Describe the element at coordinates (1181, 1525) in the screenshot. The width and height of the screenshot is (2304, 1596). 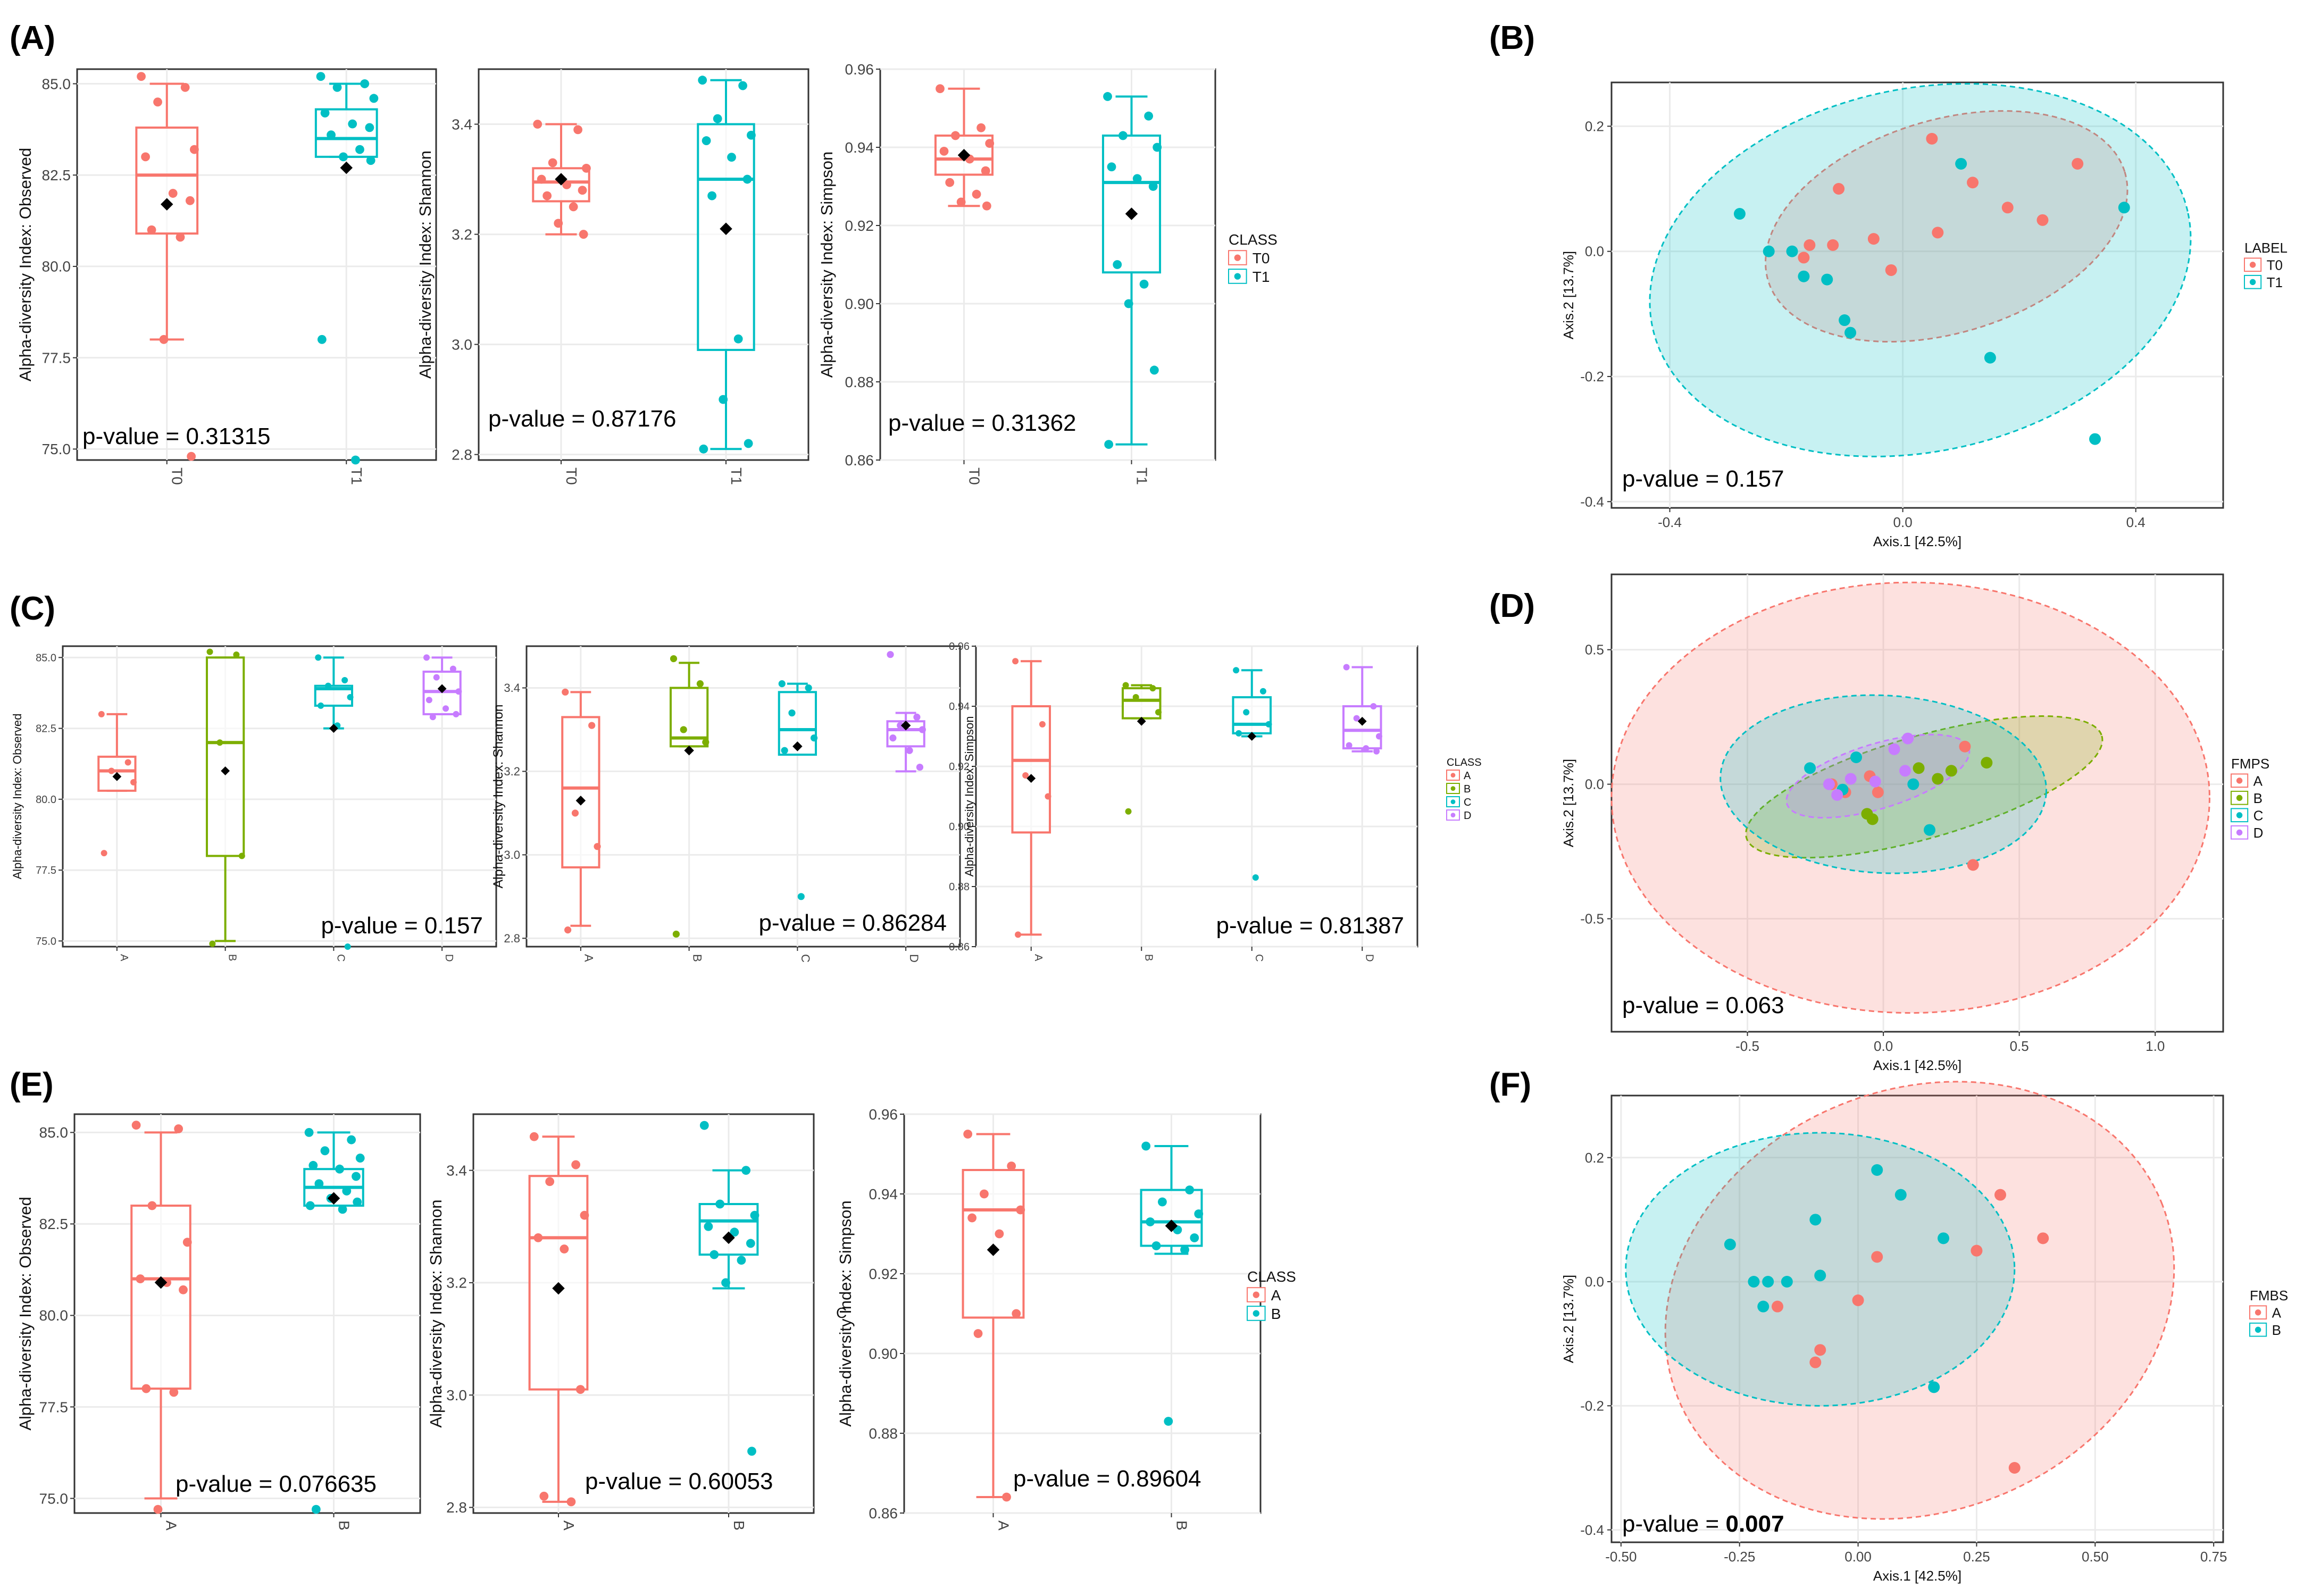
I see `x-tick-label: B` at that location.